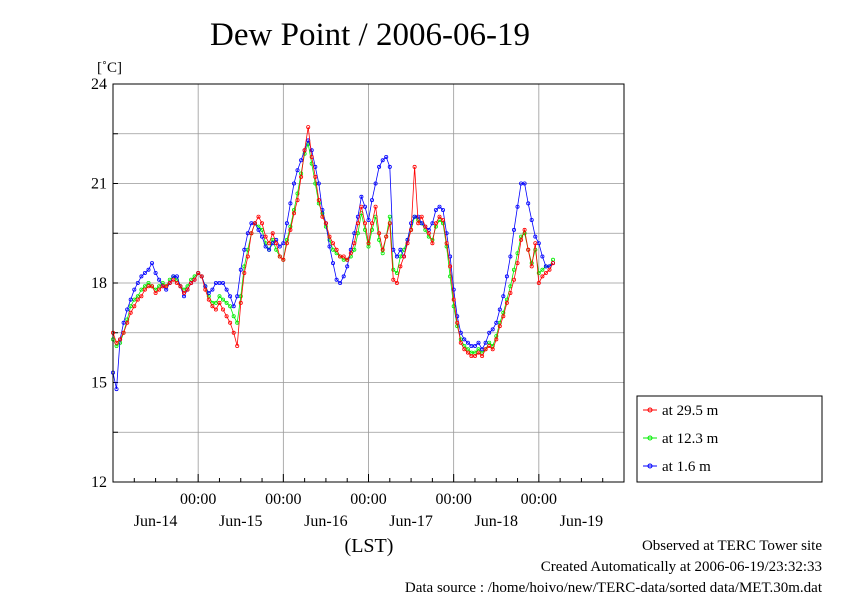 Image resolution: width=842 pixels, height=595 pixels. Describe the element at coordinates (99, 283) in the screenshot. I see `y-tick-label: 18` at that location.